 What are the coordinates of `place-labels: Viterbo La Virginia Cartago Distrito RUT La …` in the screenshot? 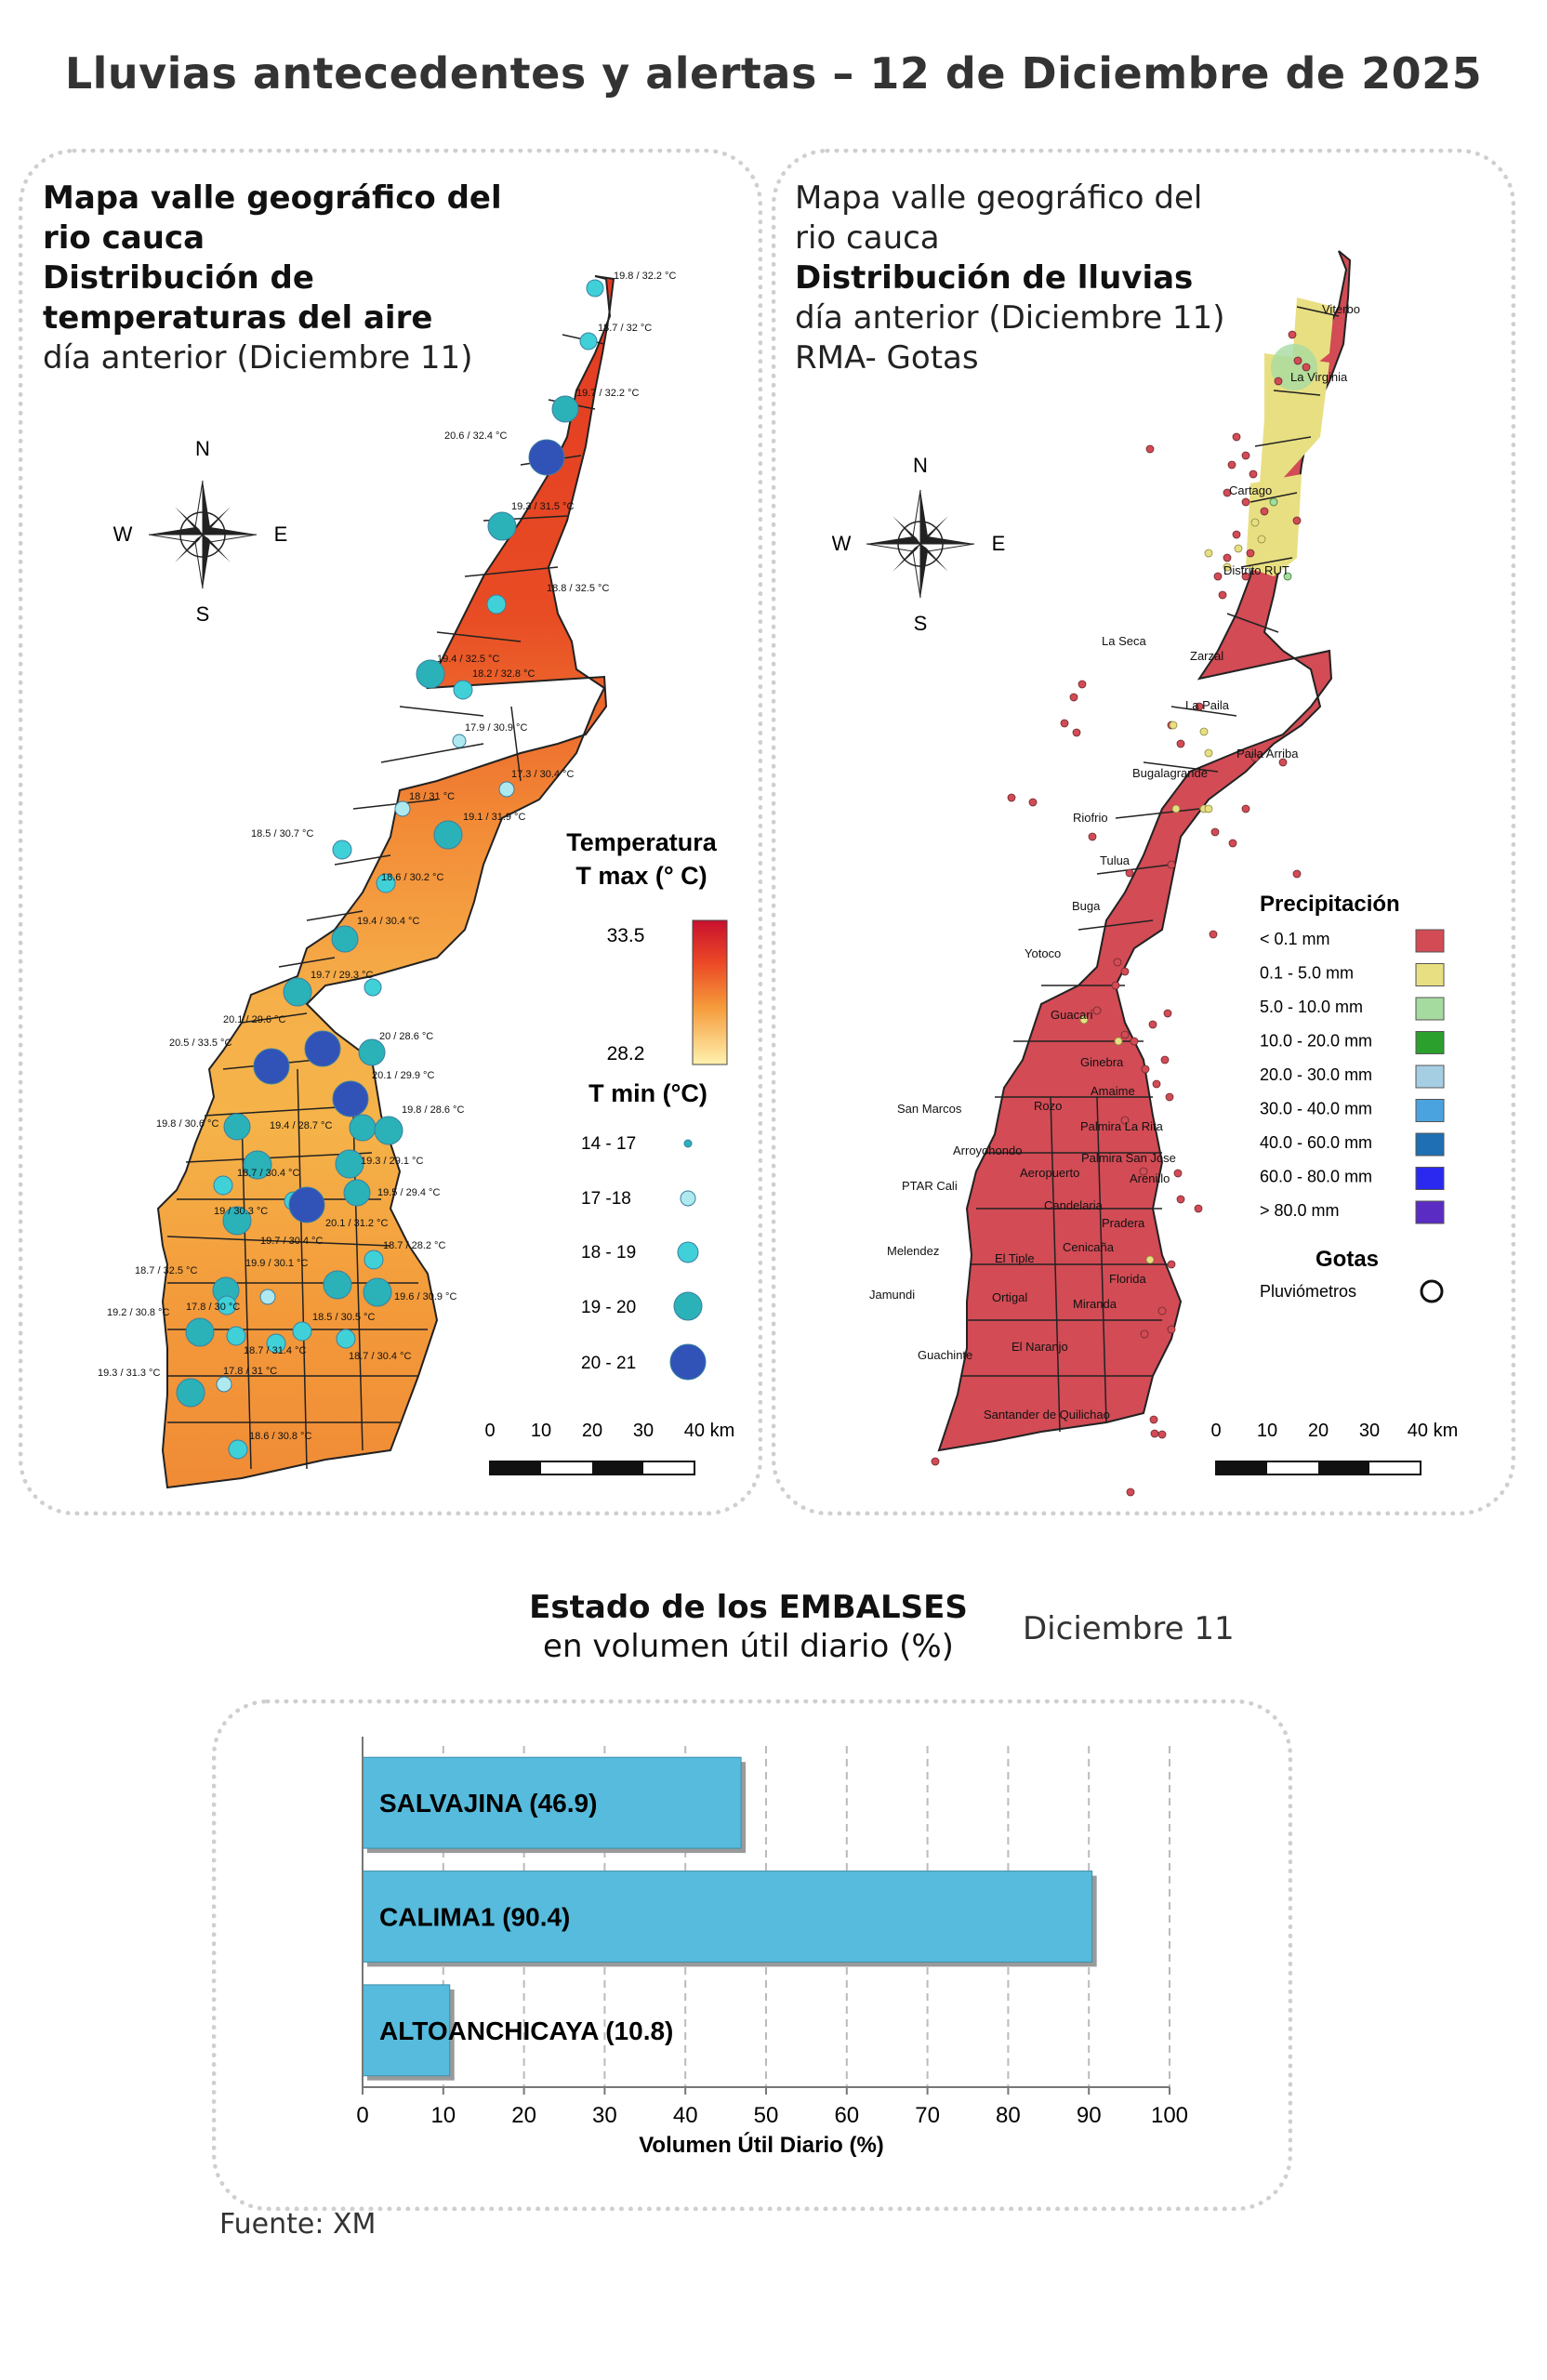 It's located at (1114, 861).